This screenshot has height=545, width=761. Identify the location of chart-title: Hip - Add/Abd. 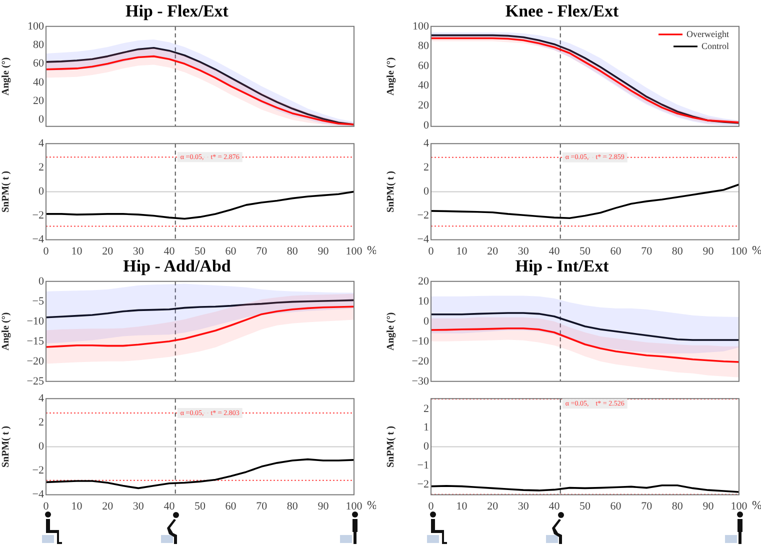
(177, 266).